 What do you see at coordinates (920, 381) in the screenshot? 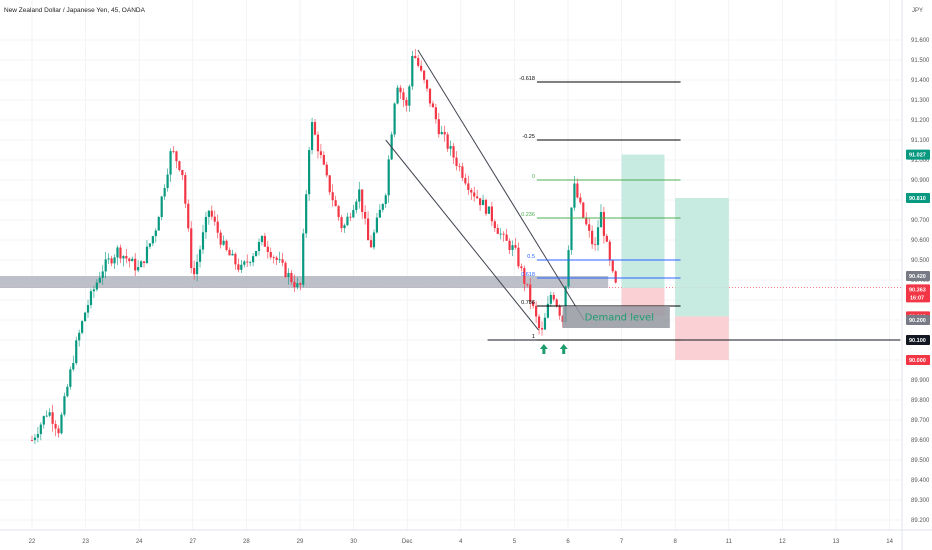
I see `y-tick-label: 89.900` at bounding box center [920, 381].